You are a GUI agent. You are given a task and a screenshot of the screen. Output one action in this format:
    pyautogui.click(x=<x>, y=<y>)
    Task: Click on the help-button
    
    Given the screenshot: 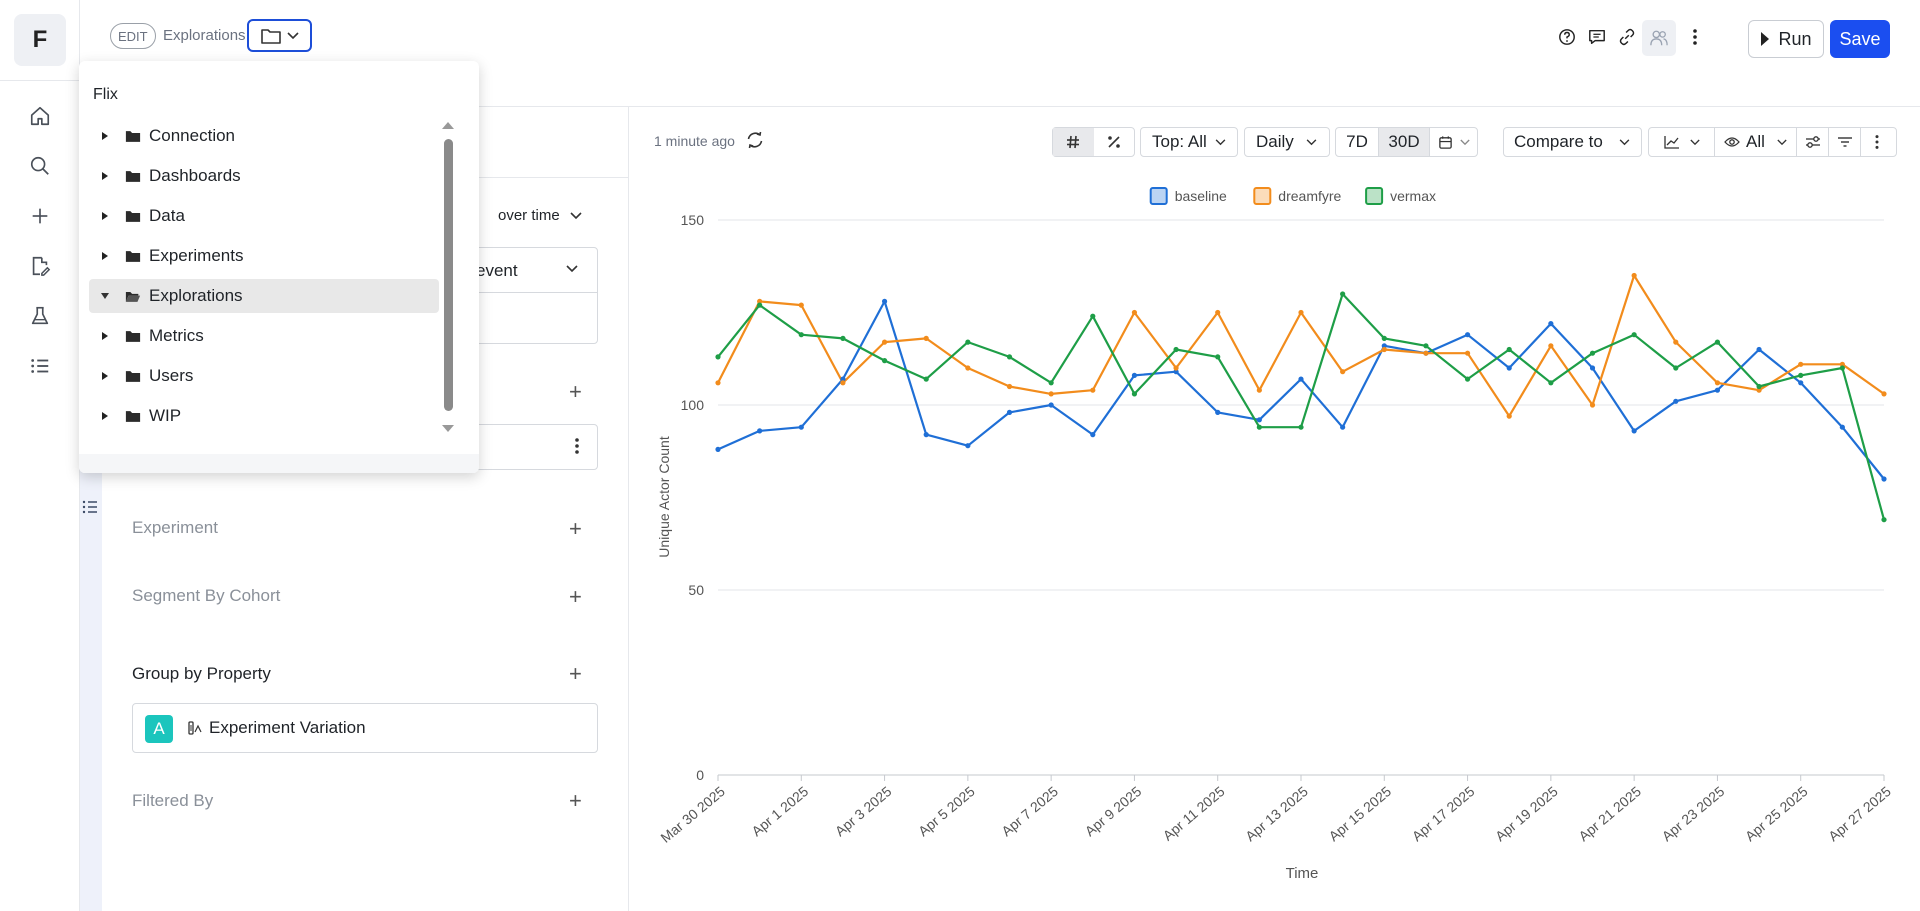 What is the action you would take?
    pyautogui.click(x=1567, y=37)
    